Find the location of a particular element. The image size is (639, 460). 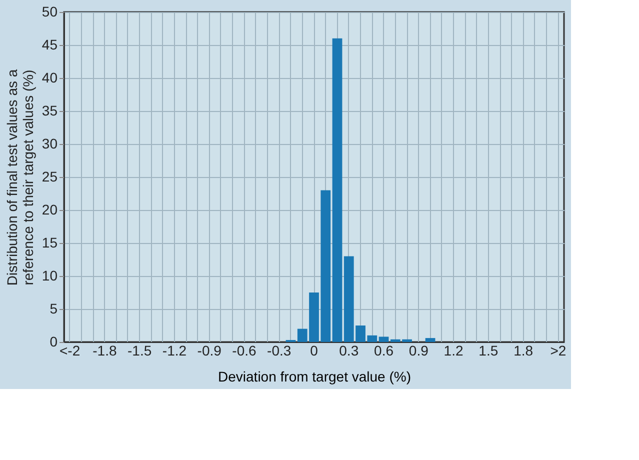

y-tick-label: 5 is located at coordinates (54, 308).